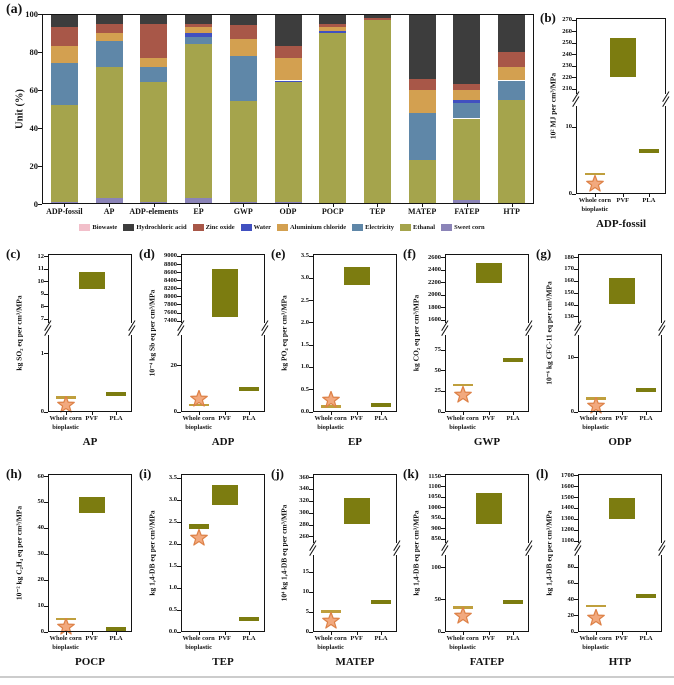  I want to click on star-marker, so click(198, 537).